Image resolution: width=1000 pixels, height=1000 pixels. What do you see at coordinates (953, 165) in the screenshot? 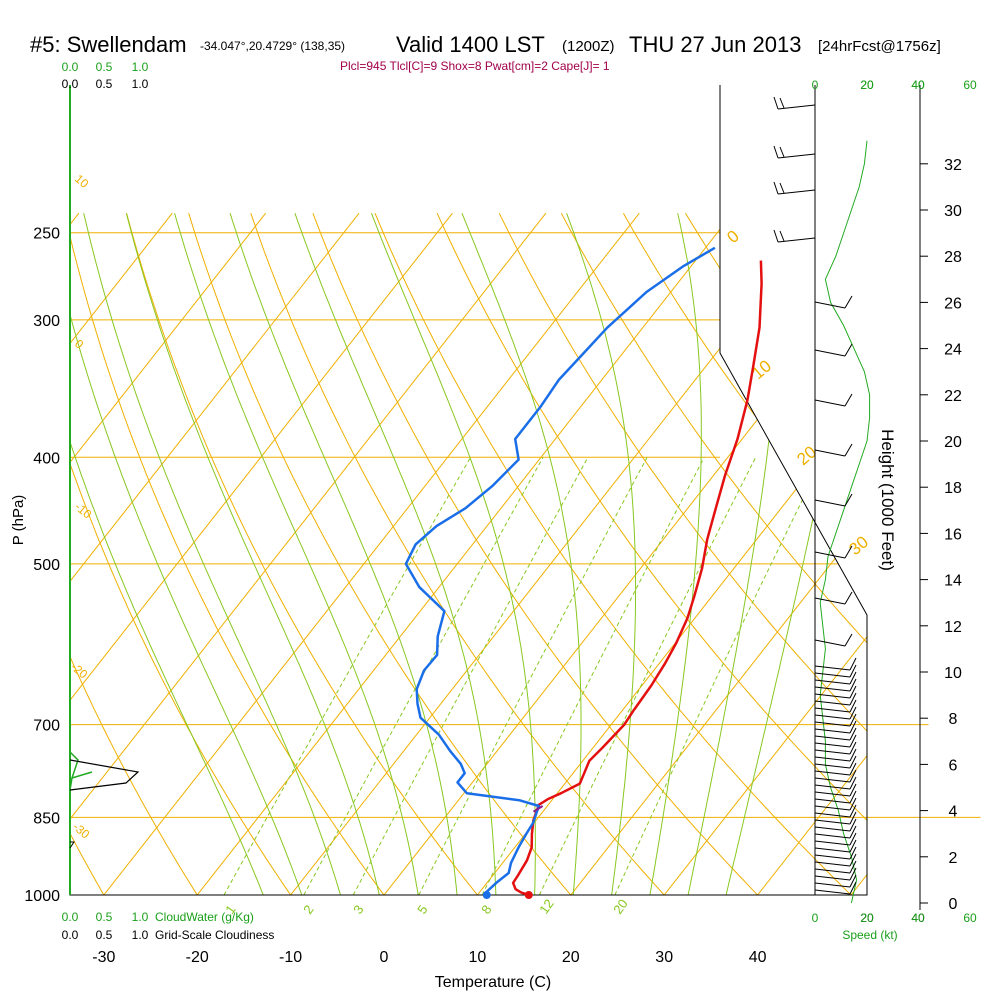
I see `height-tick-label: 32` at bounding box center [953, 165].